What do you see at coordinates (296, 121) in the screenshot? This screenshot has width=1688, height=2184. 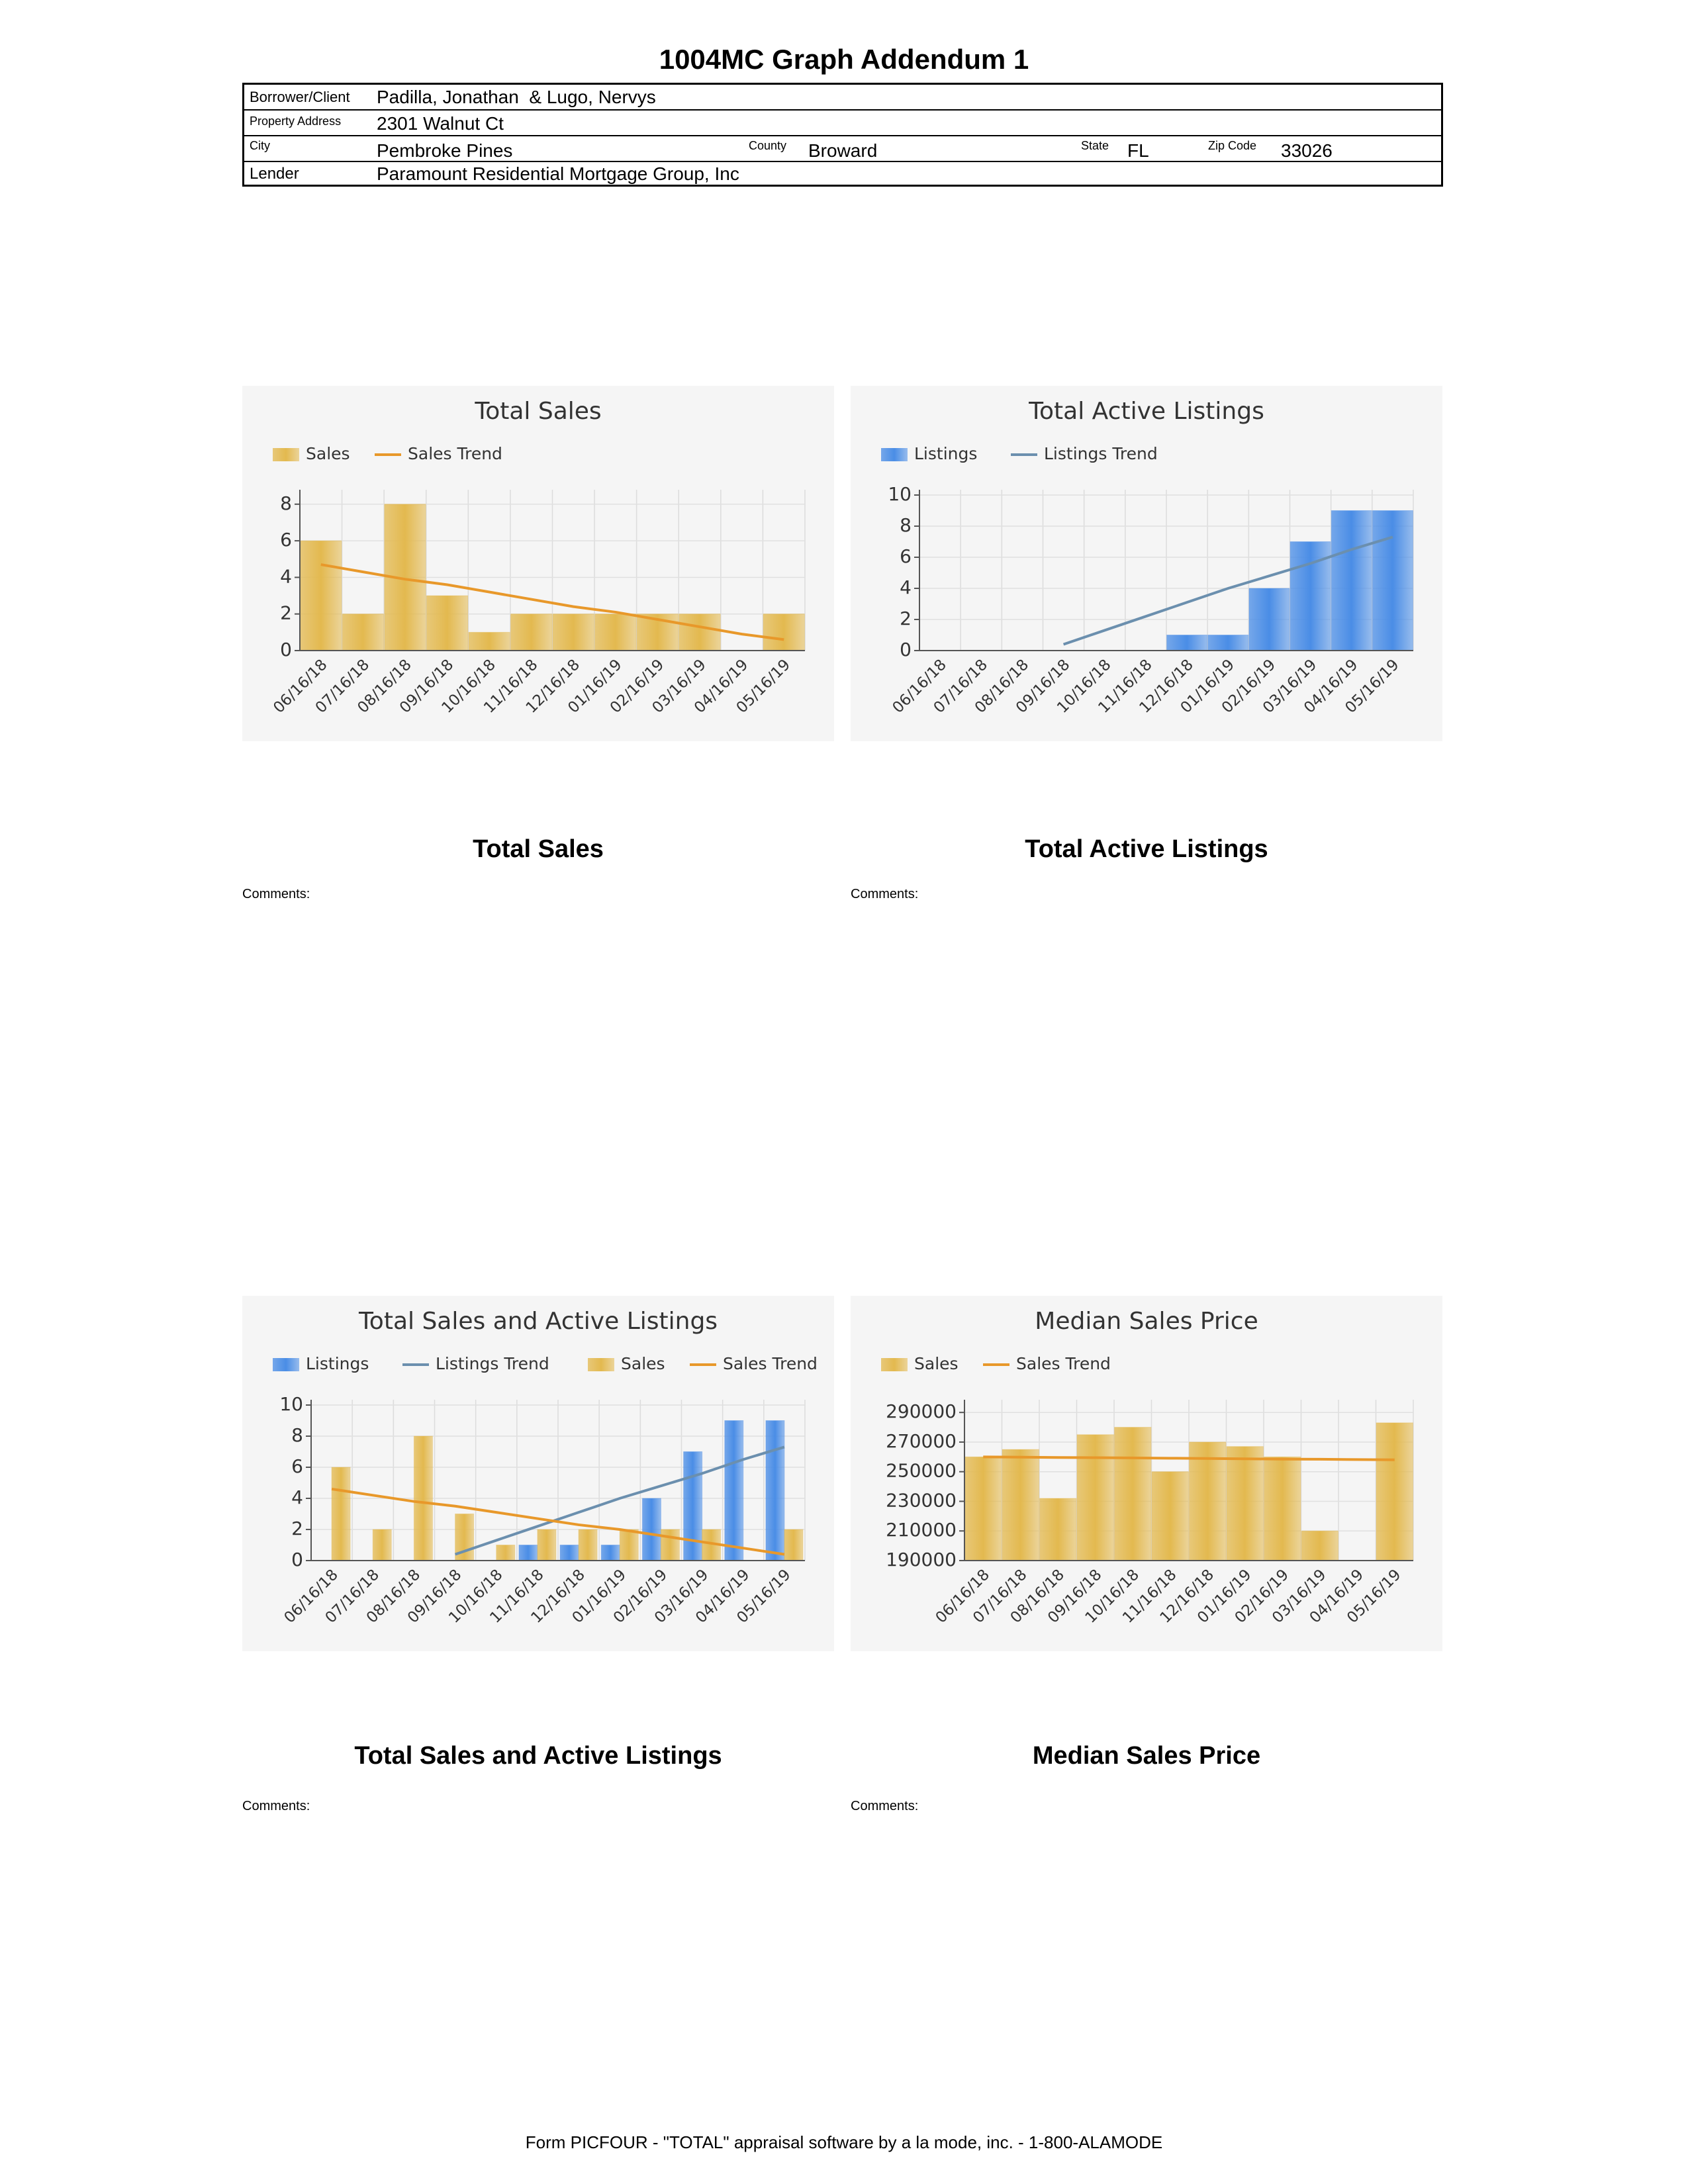 I see `label: Property Address` at bounding box center [296, 121].